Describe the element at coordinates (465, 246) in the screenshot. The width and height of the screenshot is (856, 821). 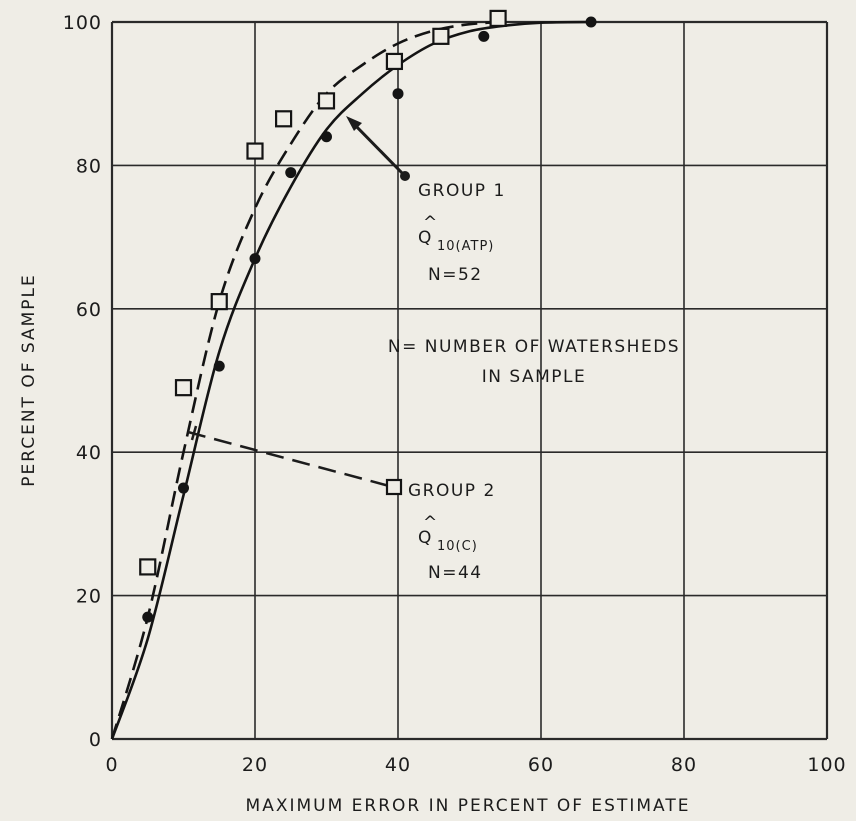
I see `group1-formula-subscript: 10(ATP)` at that location.